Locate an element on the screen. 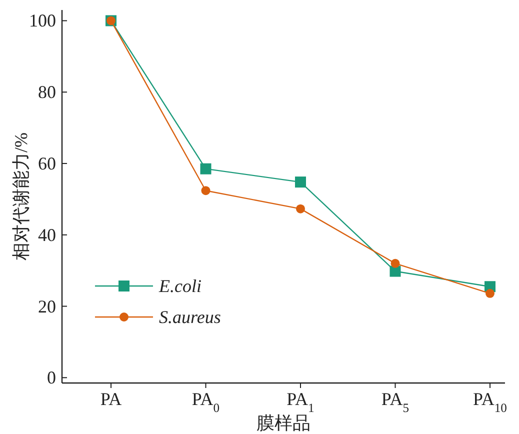 Image resolution: width=519 pixels, height=434 pixels. legend-label: E.coli is located at coordinates (180, 286).